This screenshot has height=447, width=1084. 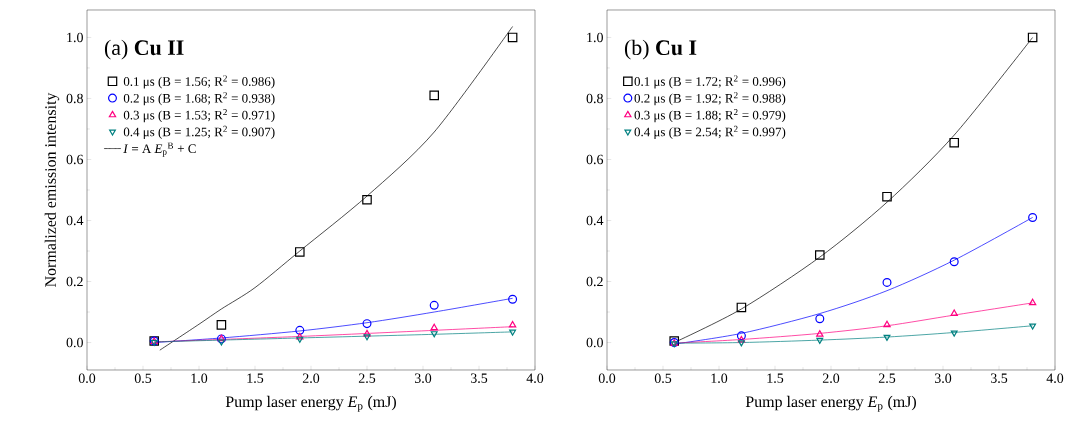 I want to click on y-axis-title: Normalized emission intensity, so click(x=52, y=189).